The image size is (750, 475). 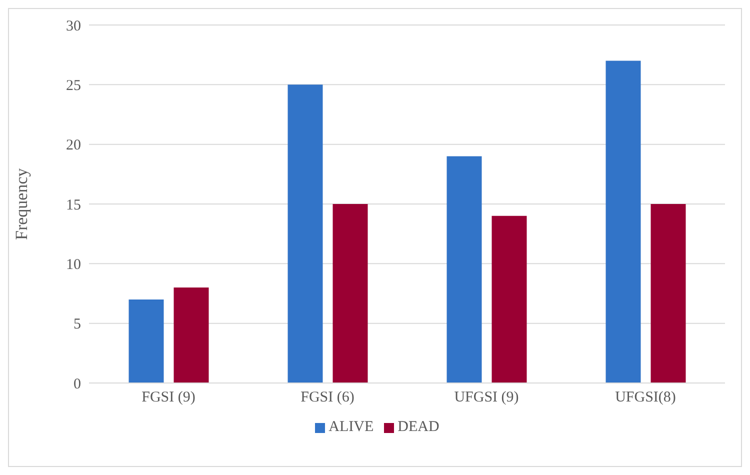 What do you see at coordinates (22, 204) in the screenshot?
I see `y-axis-title: Frequency` at bounding box center [22, 204].